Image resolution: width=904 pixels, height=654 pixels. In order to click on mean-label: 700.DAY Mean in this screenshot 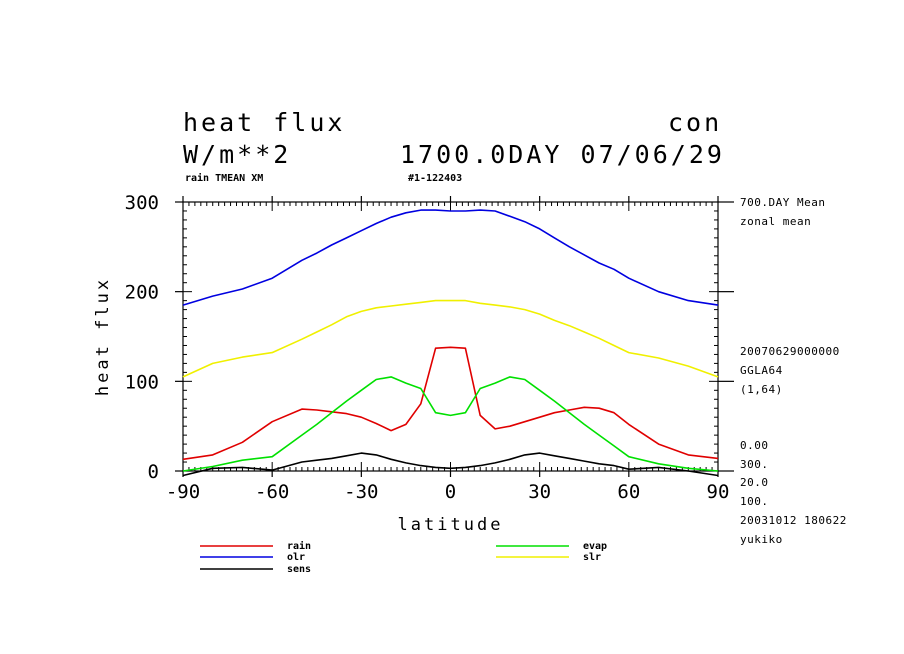, I will do `click(783, 202)`.